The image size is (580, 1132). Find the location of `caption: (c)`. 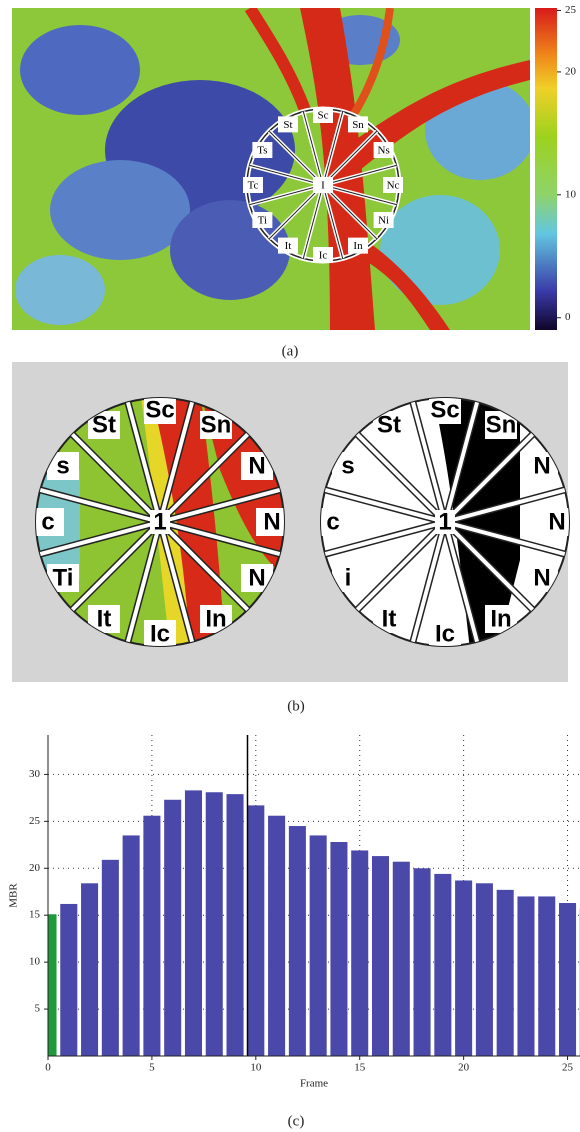

caption: (c) is located at coordinates (296, 1121).